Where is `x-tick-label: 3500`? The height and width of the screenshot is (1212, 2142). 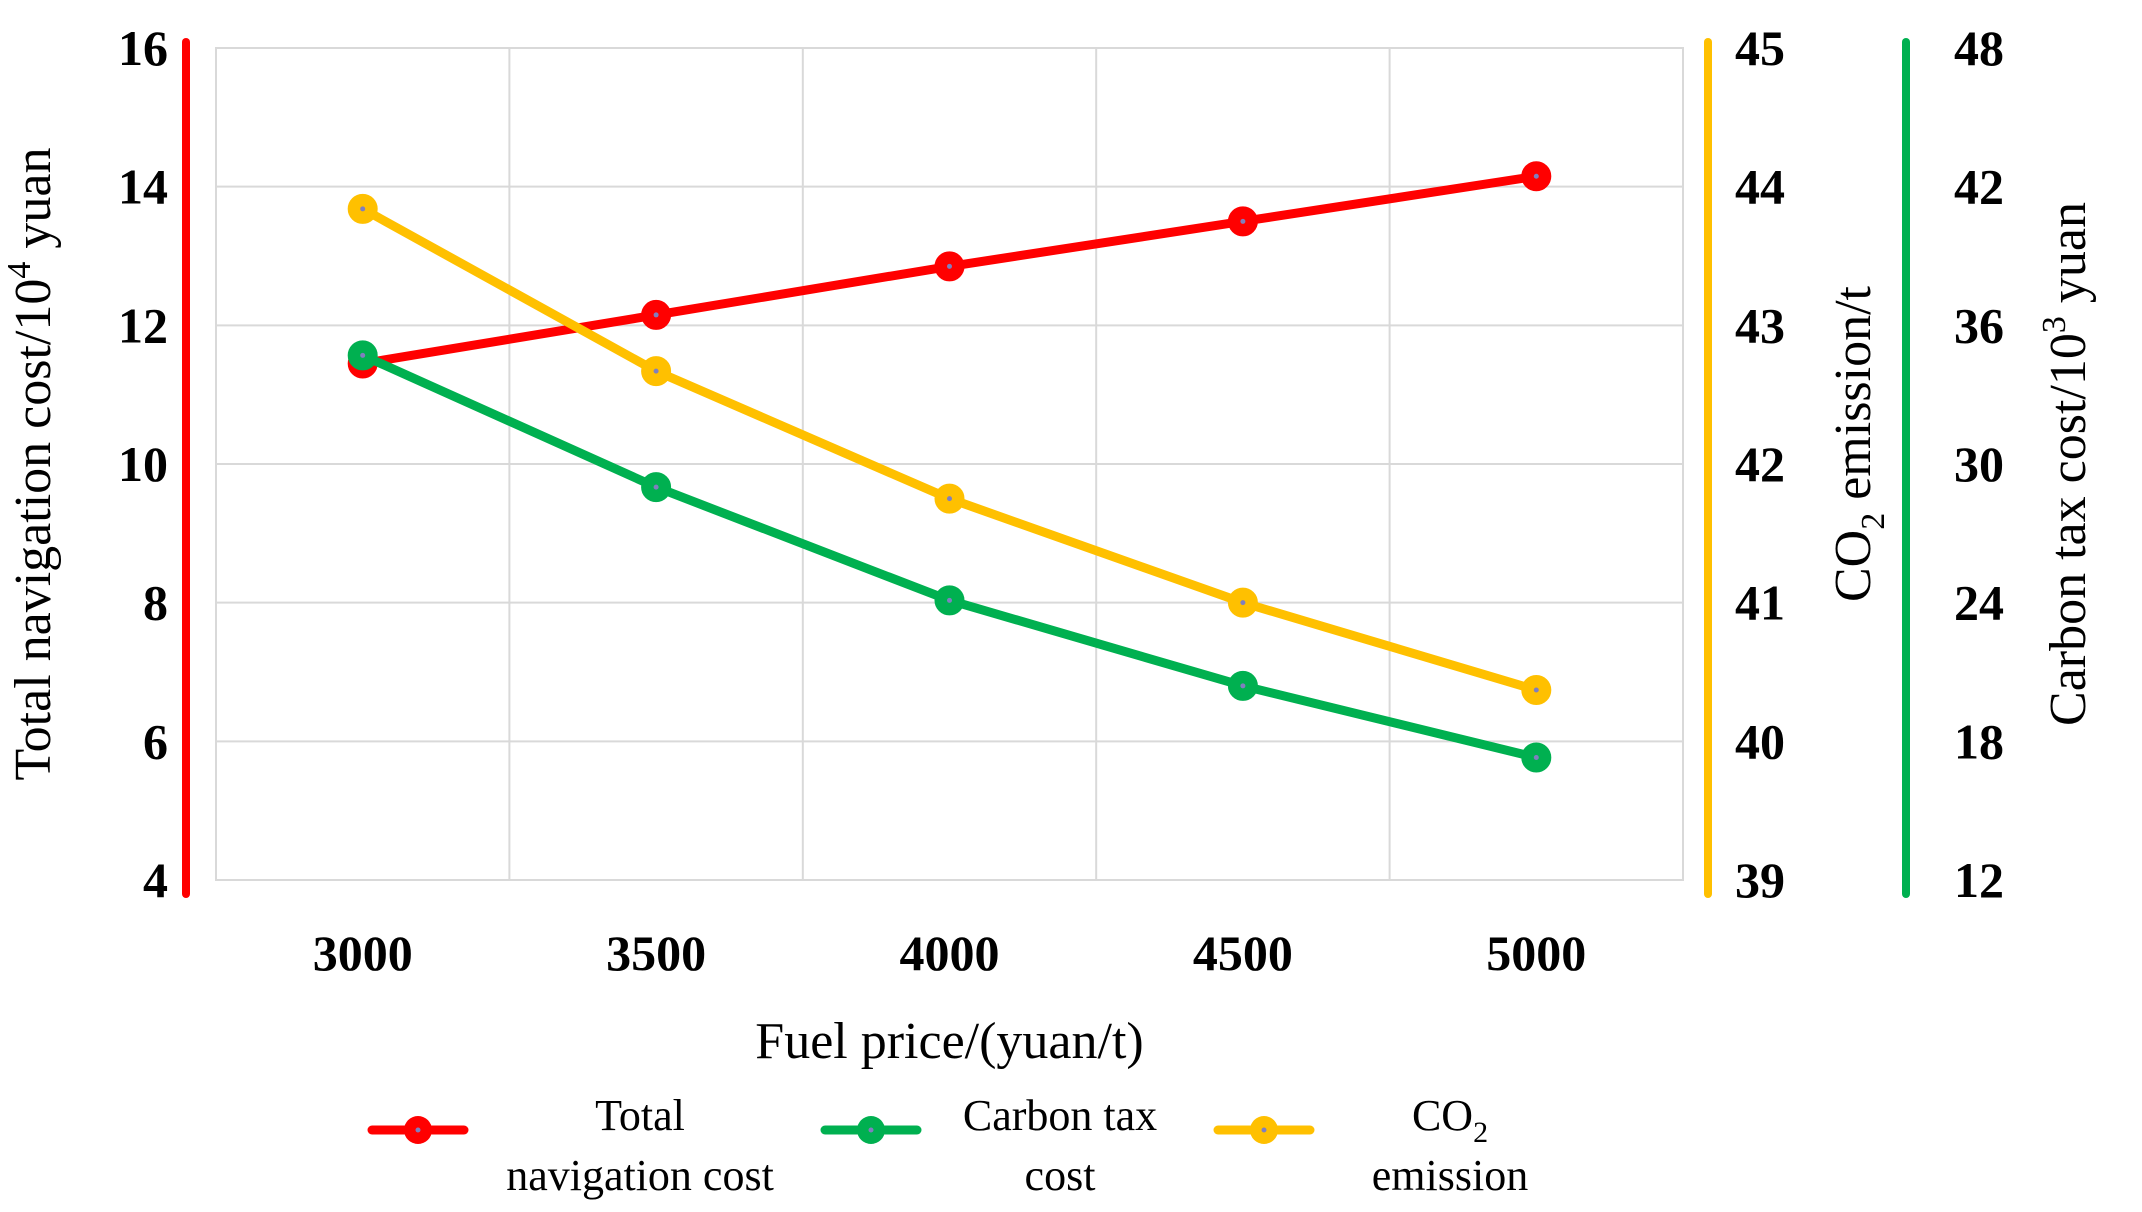
x-tick-label: 3500 is located at coordinates (656, 953).